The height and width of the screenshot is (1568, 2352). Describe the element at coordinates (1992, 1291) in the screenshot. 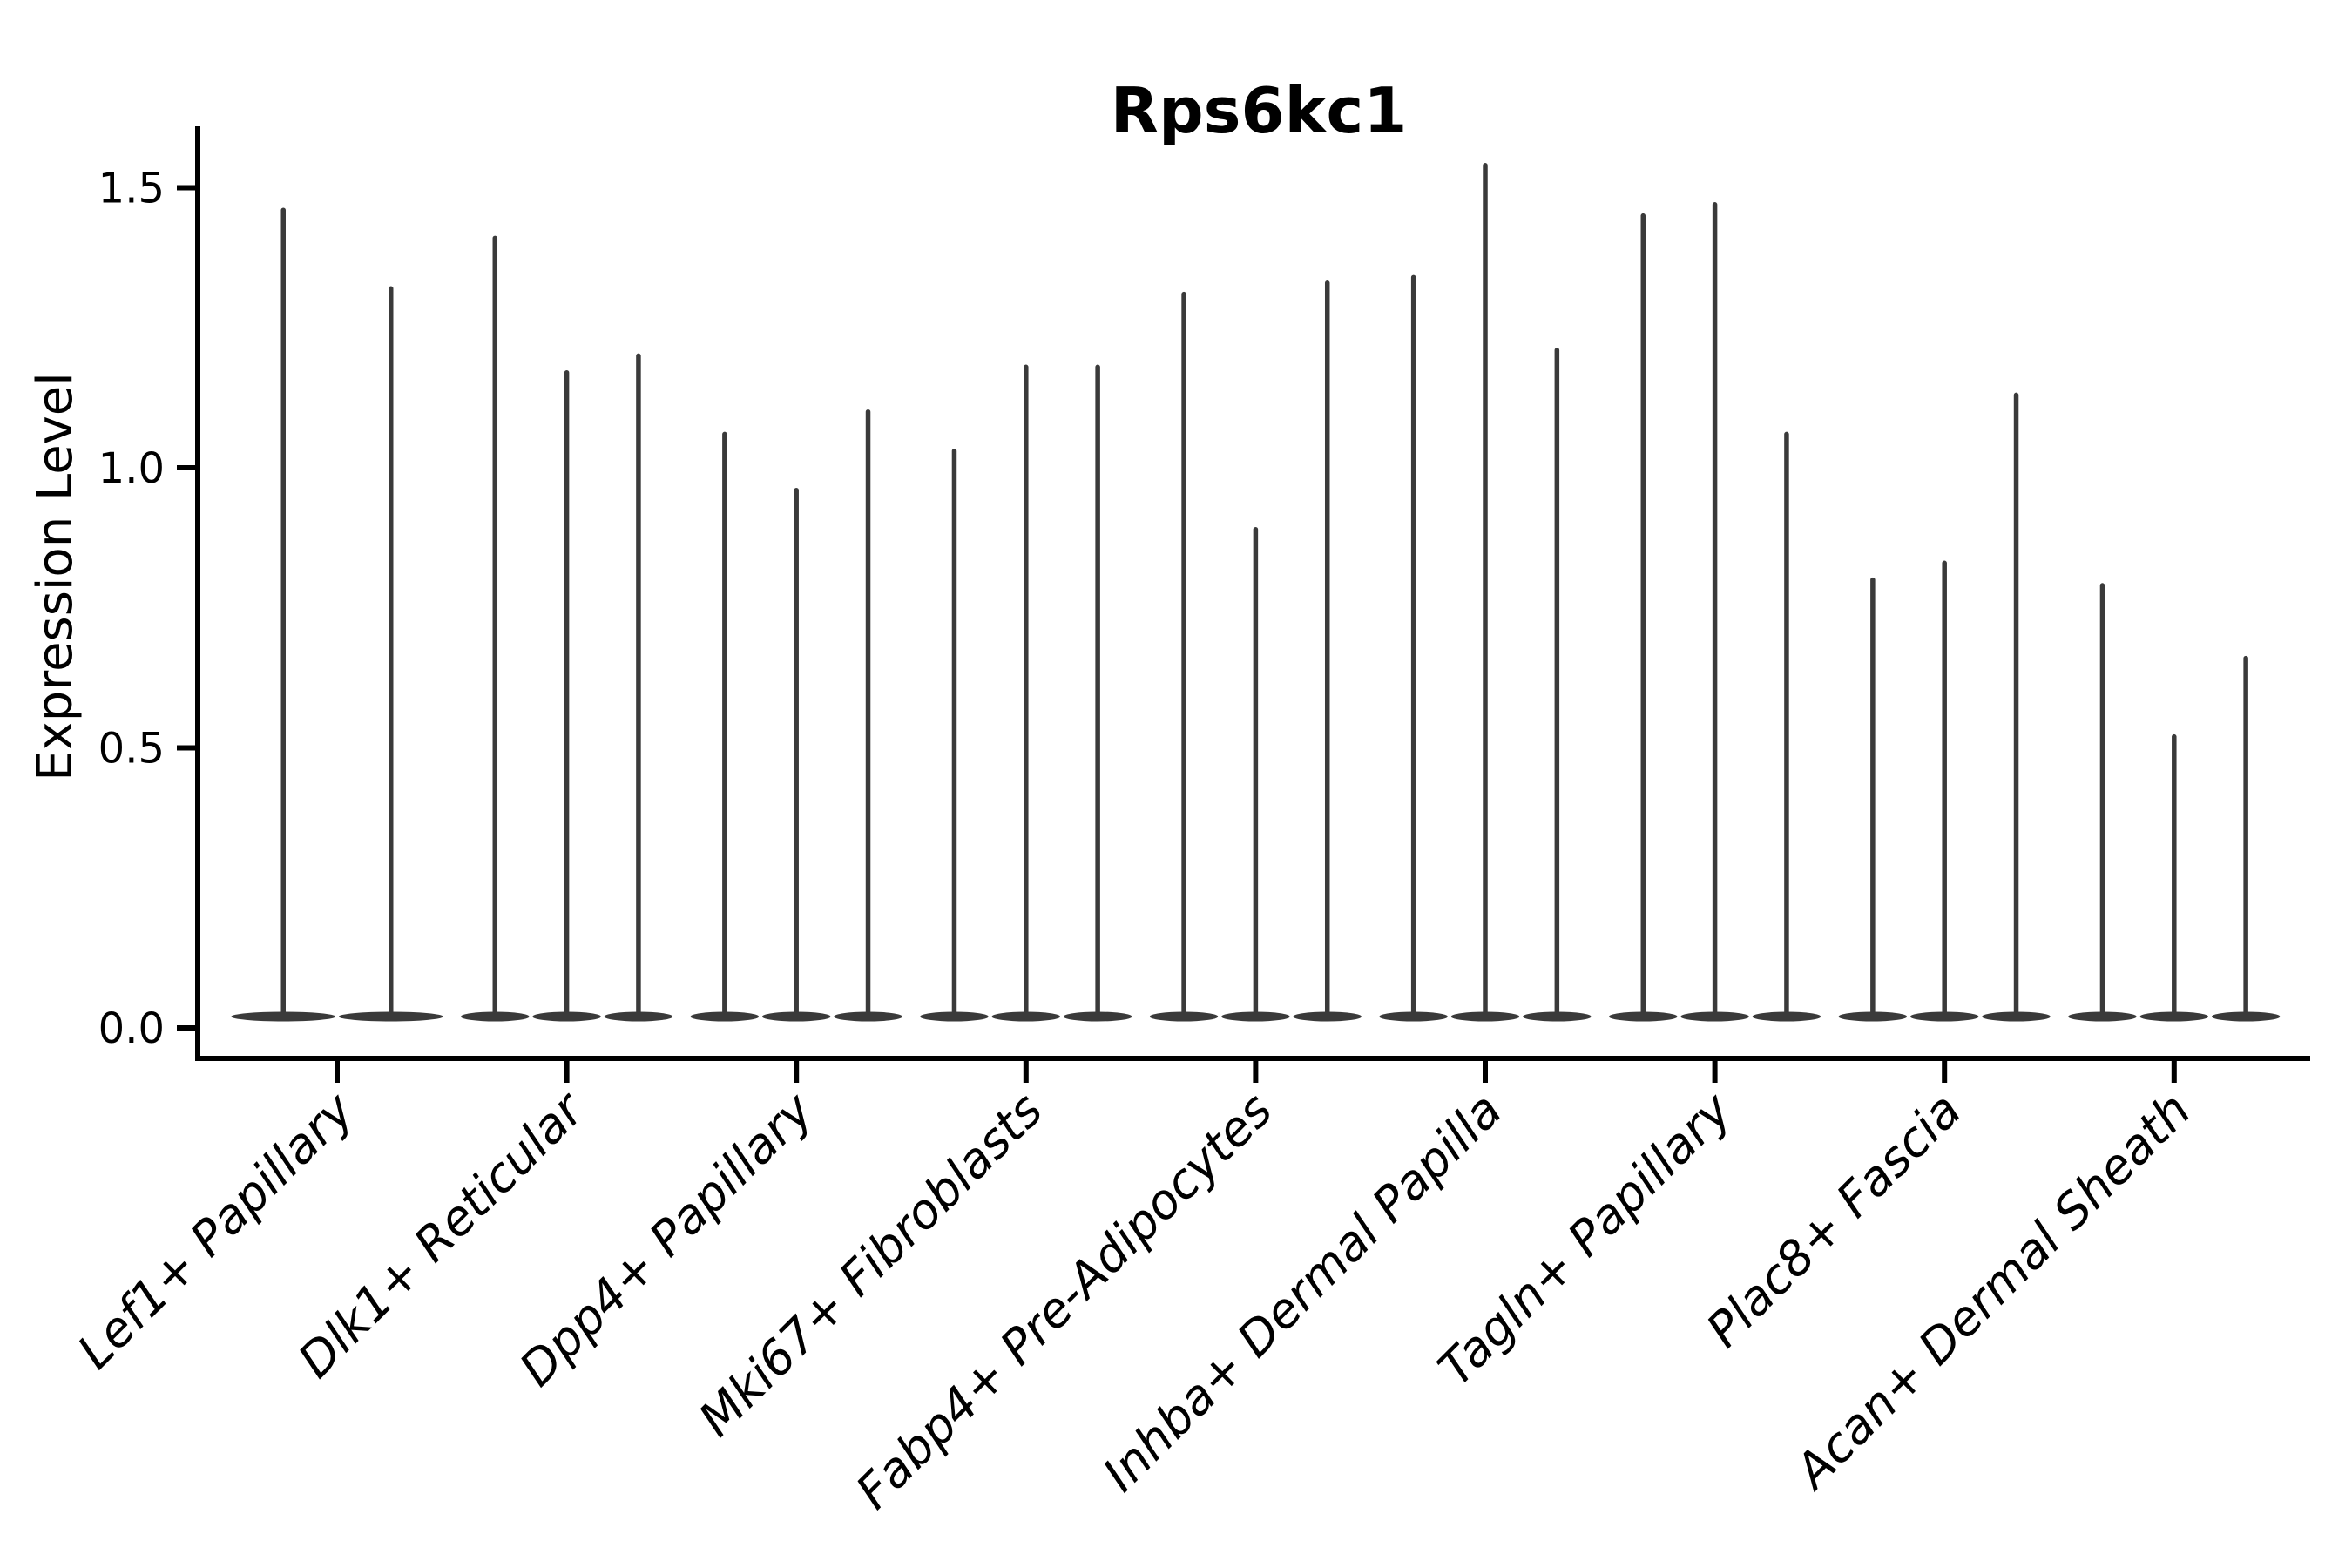

I see `x-category-label: Acan+ Dermal Sheath` at that location.